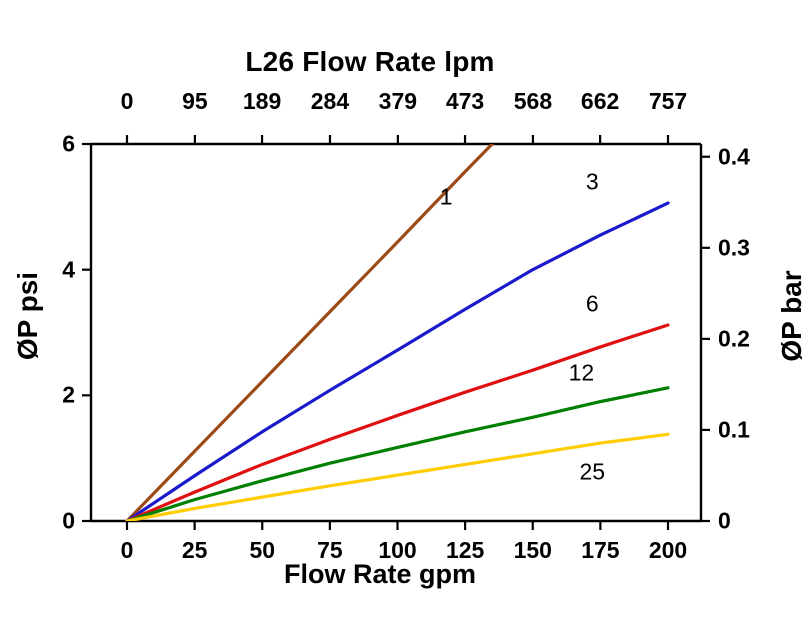 The image size is (808, 636). Describe the element at coordinates (379, 574) in the screenshot. I see `x-axis-title: Flow Rate gpm` at that location.